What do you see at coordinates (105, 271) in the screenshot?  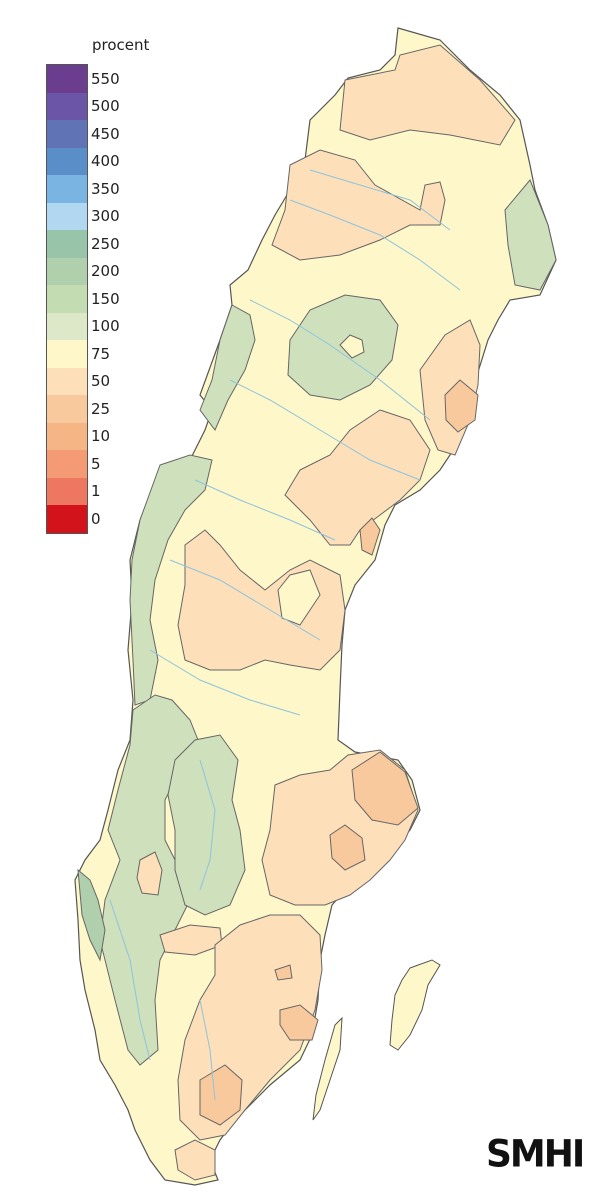 I see `legend-label-200: 200` at bounding box center [105, 271].